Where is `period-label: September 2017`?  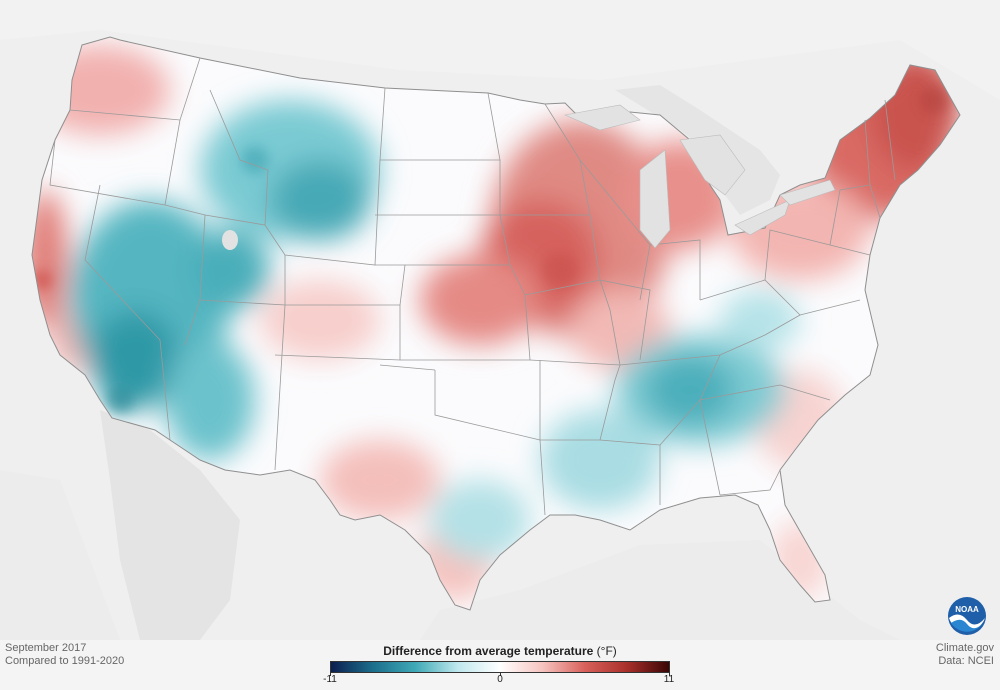
period-label: September 2017 is located at coordinates (46, 648).